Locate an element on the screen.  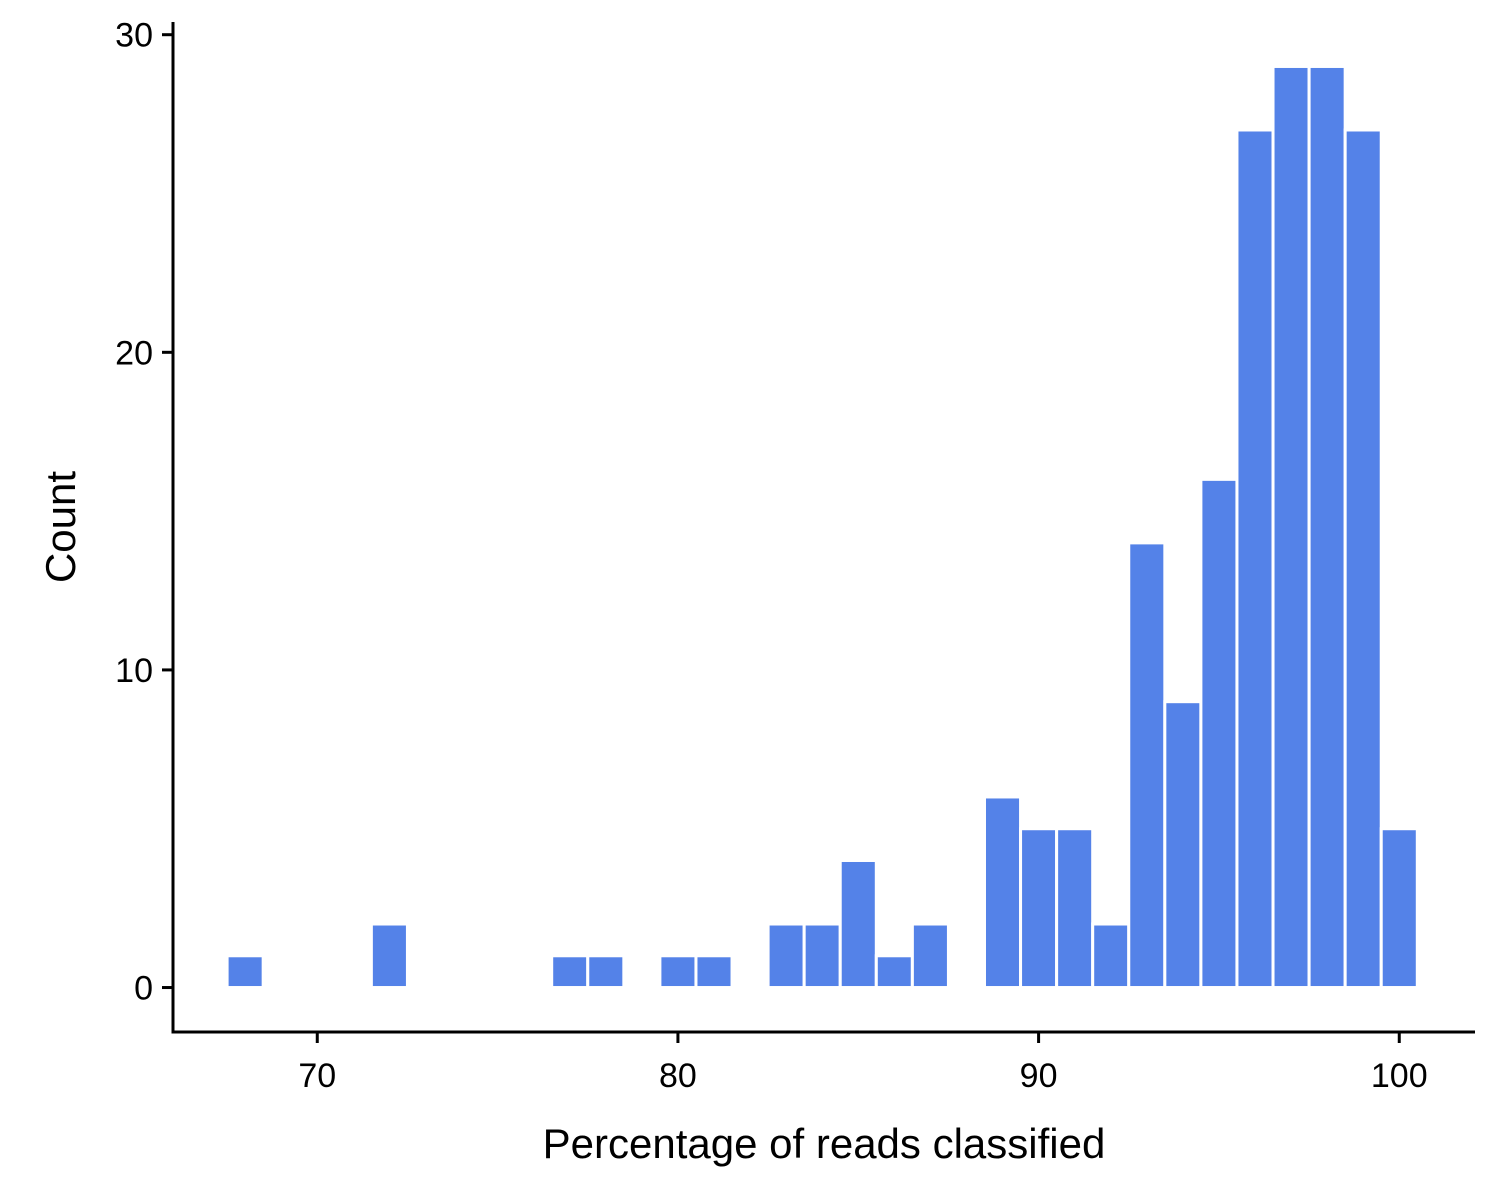
x-tick-label: 90 is located at coordinates (1039, 1076).